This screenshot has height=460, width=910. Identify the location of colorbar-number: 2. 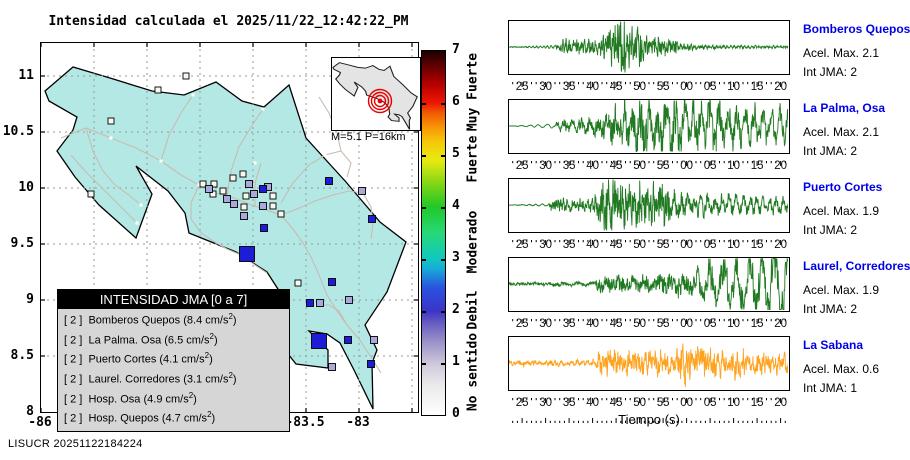
(456, 309).